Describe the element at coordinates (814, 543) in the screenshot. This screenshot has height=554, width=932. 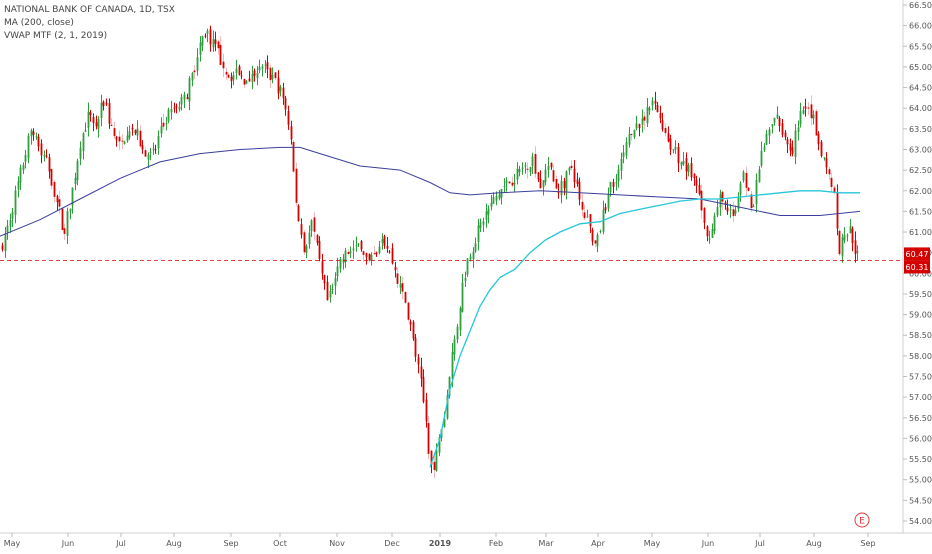
I see `x-tick-label: Aug` at that location.